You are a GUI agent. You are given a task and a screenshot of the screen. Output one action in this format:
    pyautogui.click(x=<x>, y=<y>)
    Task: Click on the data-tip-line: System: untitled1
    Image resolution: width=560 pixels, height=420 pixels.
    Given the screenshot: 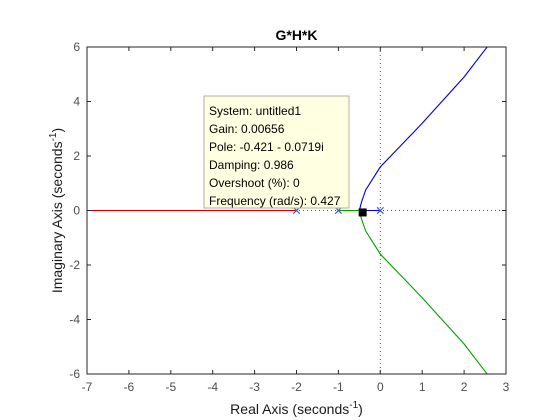 What is the action you would take?
    pyautogui.click(x=255, y=111)
    